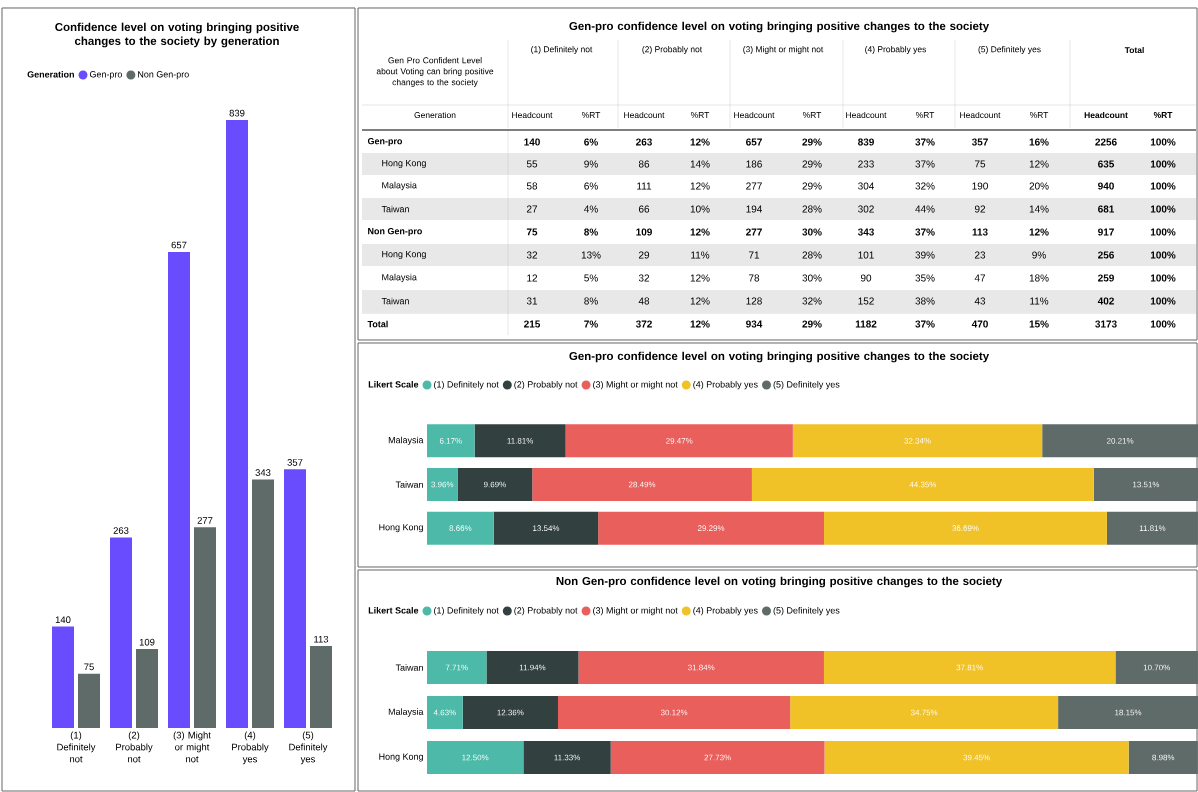  Describe the element at coordinates (980, 232) in the screenshot. I see `text: 113` at that location.